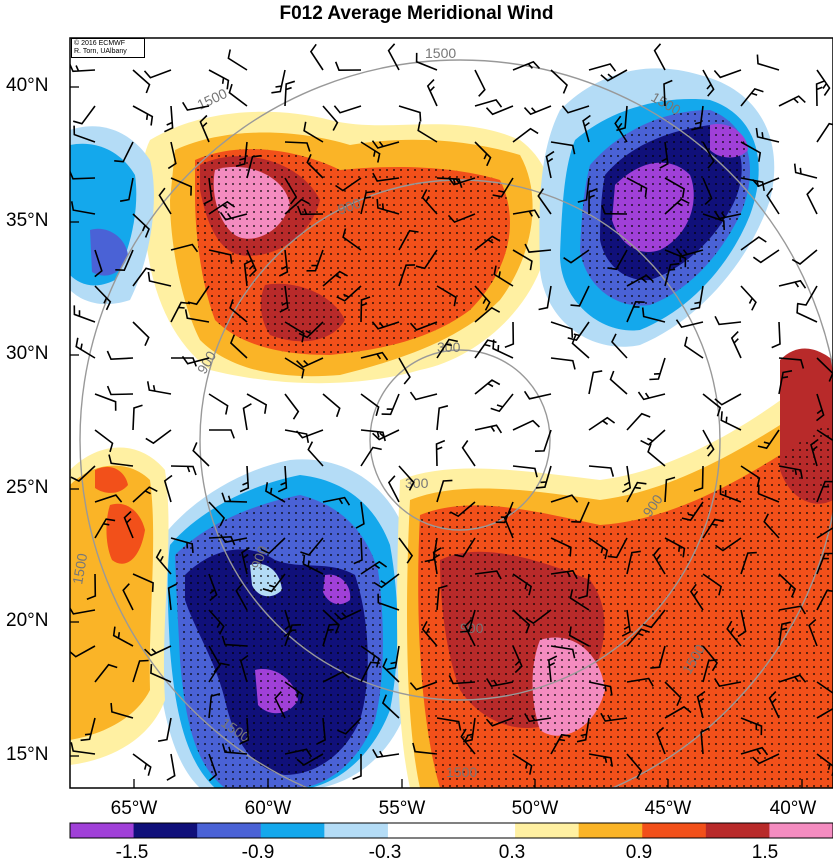 The image size is (833, 865). Describe the element at coordinates (668, 808) in the screenshot. I see `longitude-label: 45°W` at that location.